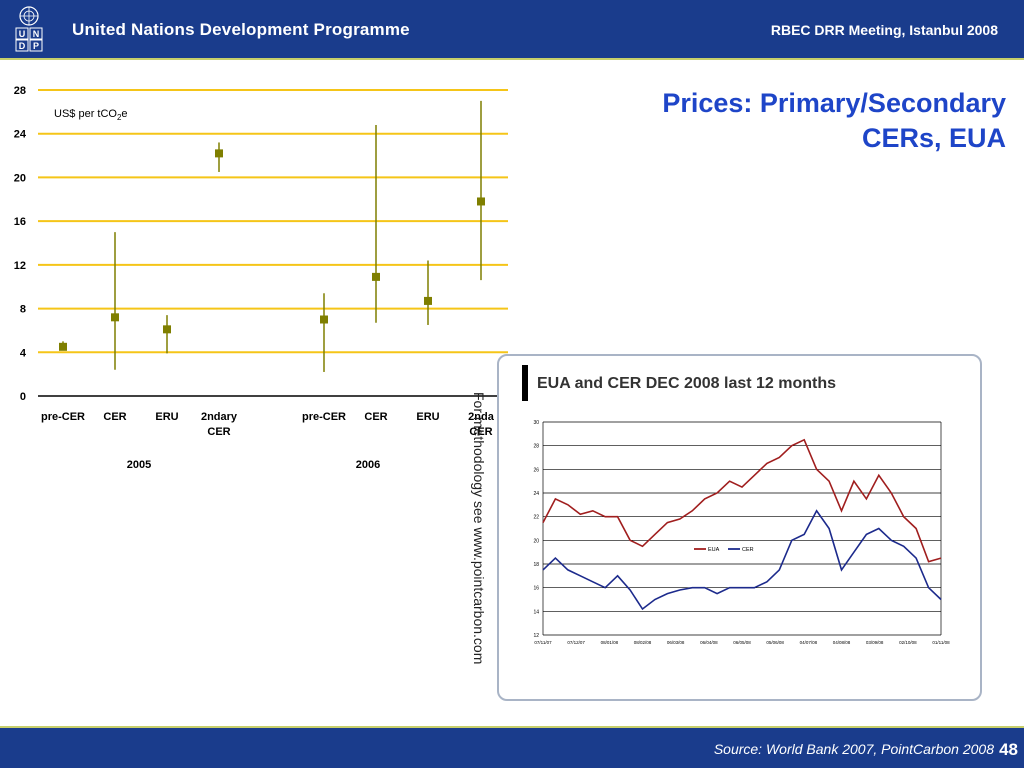  Describe the element at coordinates (23, 310) in the screenshot. I see `y-tick-label: 8` at that location.